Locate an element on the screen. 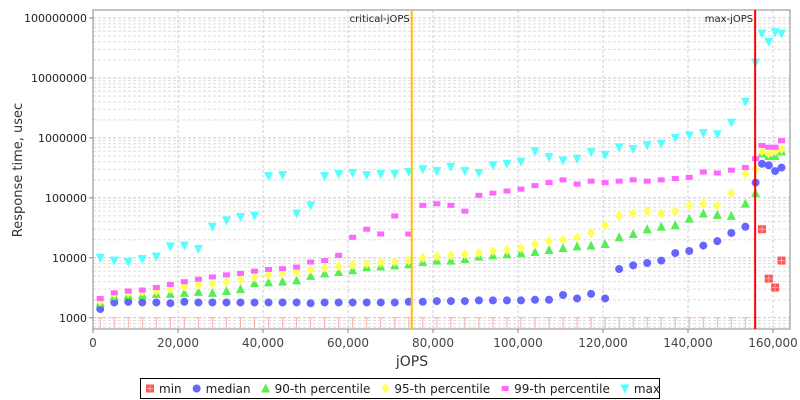  x-tick-label: 140,000 is located at coordinates (688, 343).